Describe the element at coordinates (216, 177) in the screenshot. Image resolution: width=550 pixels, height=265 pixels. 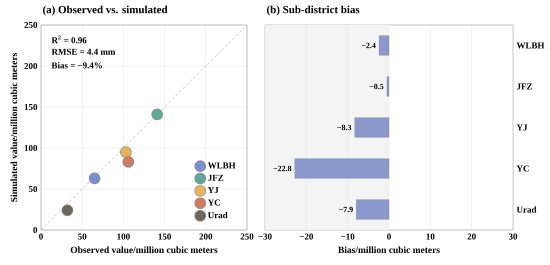
I see `legend-label: JFZ` at that location.